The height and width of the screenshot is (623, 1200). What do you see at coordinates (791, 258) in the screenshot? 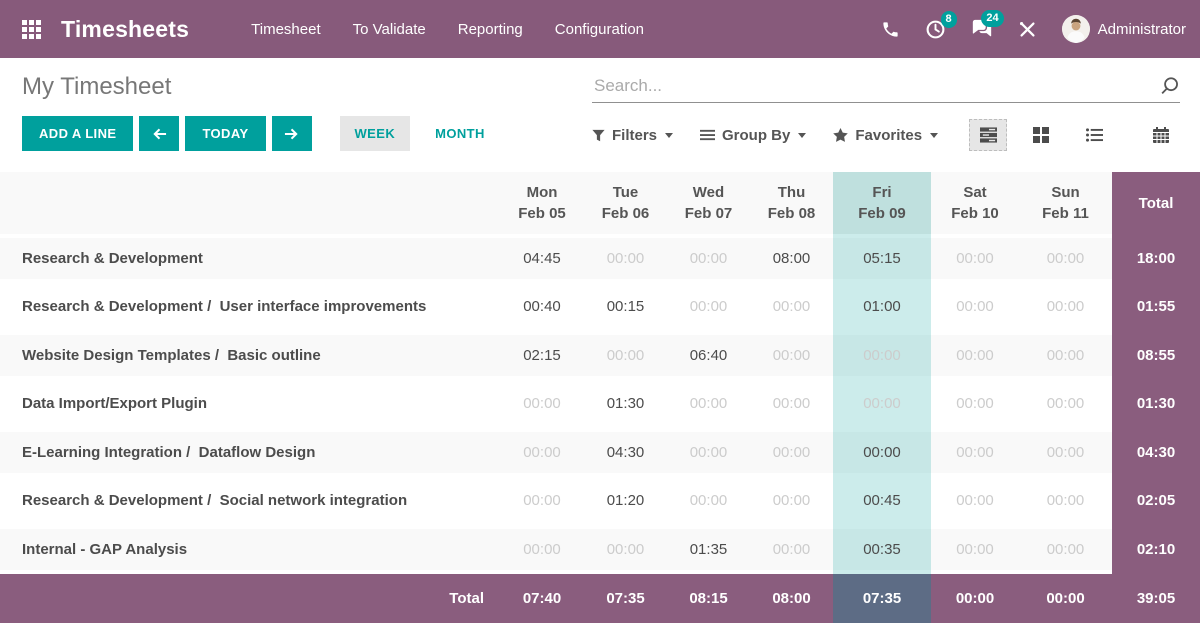
I see `cell-thu: 08:00` at bounding box center [791, 258].